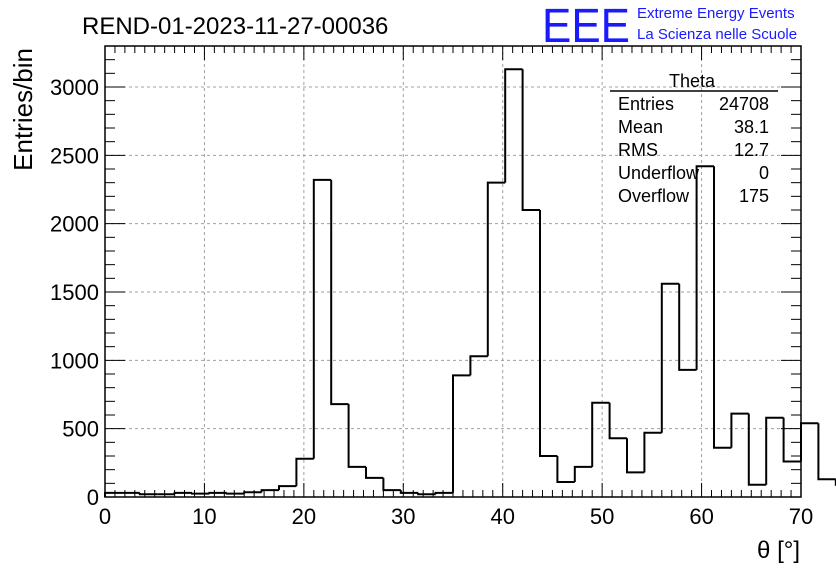 This screenshot has height=572, width=836. I want to click on x-tick-label: 30, so click(403, 516).